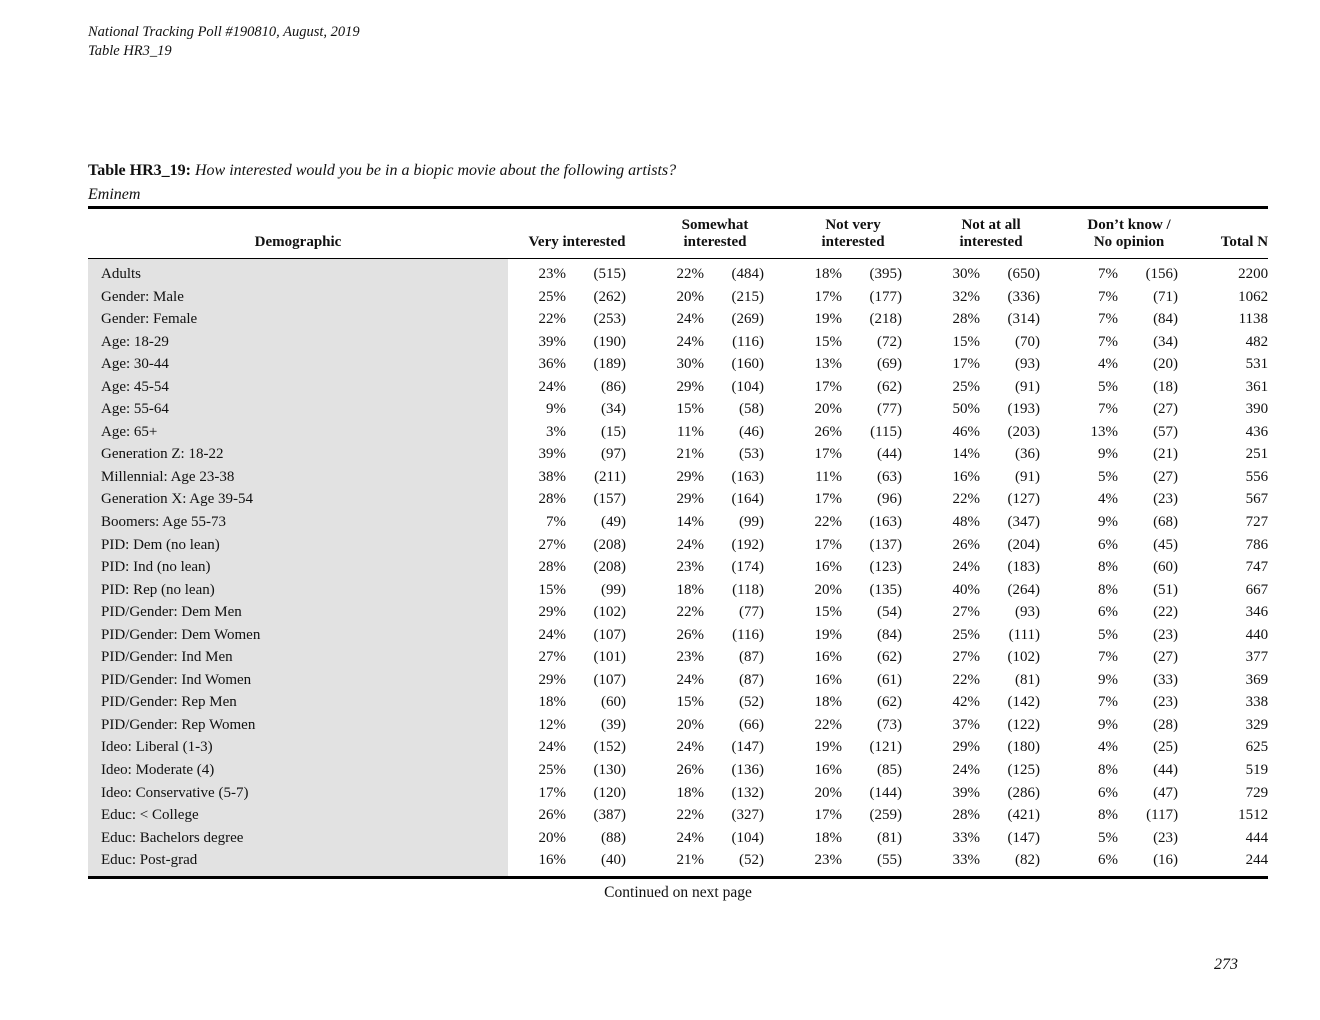 Image resolution: width=1320 pixels, height=1020 pixels. Describe the element at coordinates (886, 274) in the screenshot. I see `cell-not-very-interested-count: (395)` at that location.